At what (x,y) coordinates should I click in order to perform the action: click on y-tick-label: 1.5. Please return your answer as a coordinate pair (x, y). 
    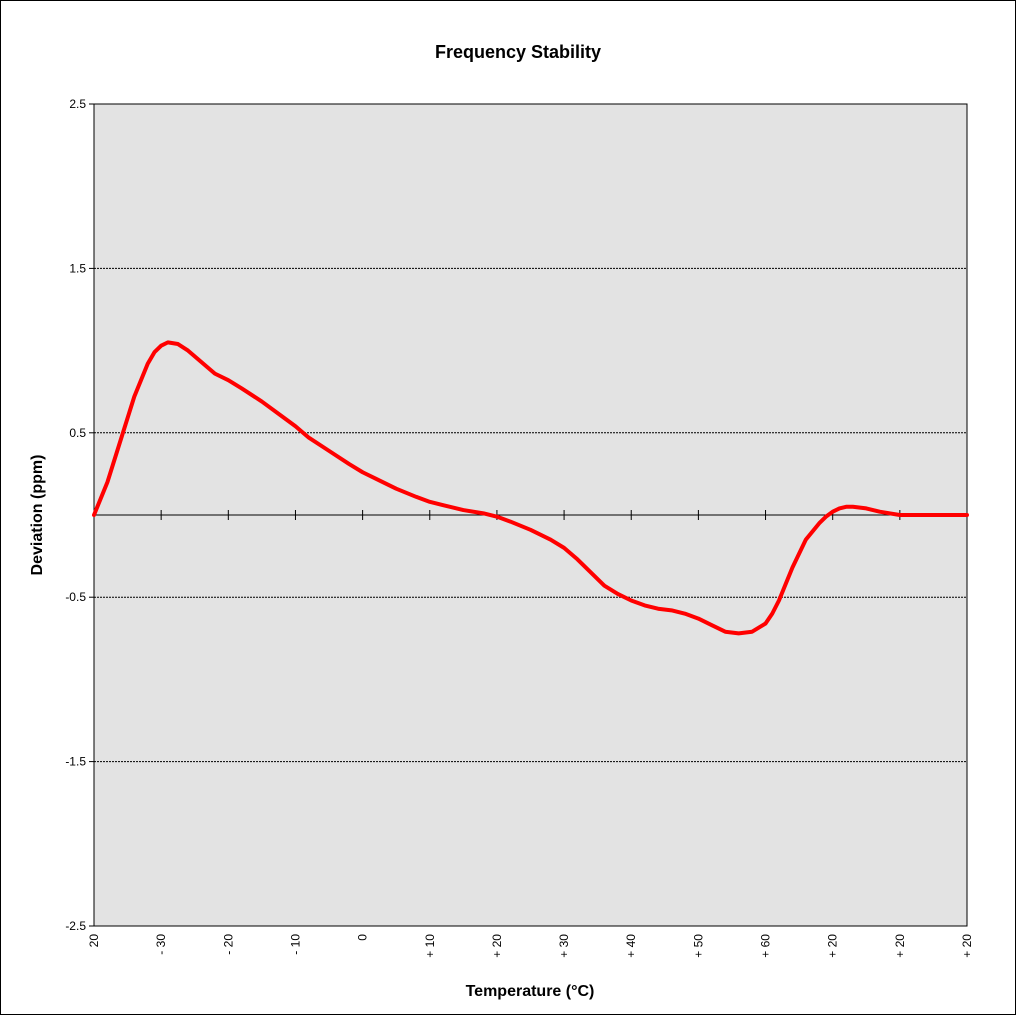
    Looking at the image, I should click on (77, 268).